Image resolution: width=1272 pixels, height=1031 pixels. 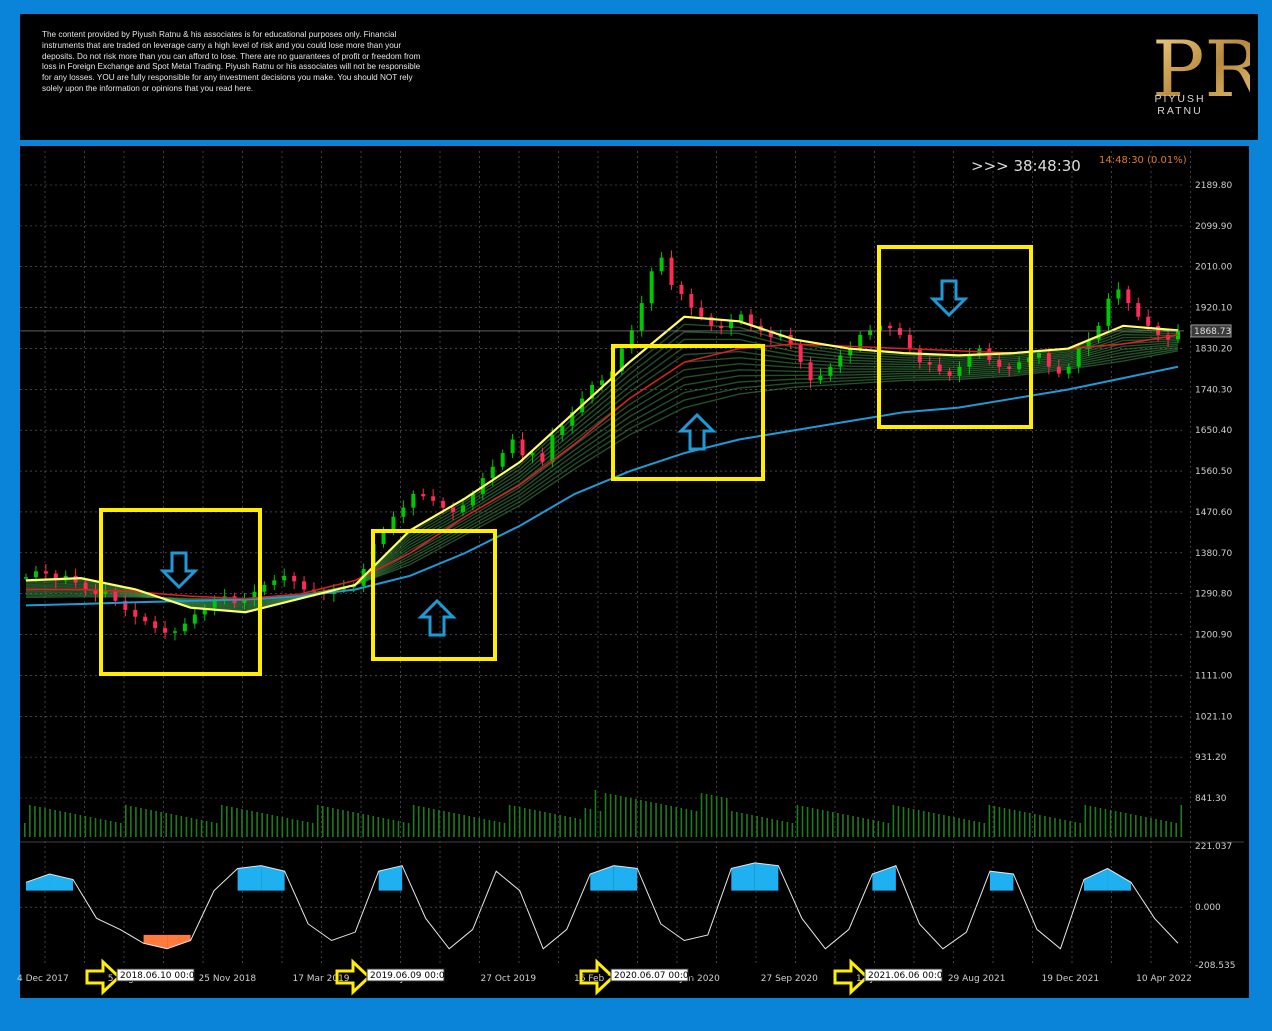 I want to click on oscillator-line, so click(x=602, y=906).